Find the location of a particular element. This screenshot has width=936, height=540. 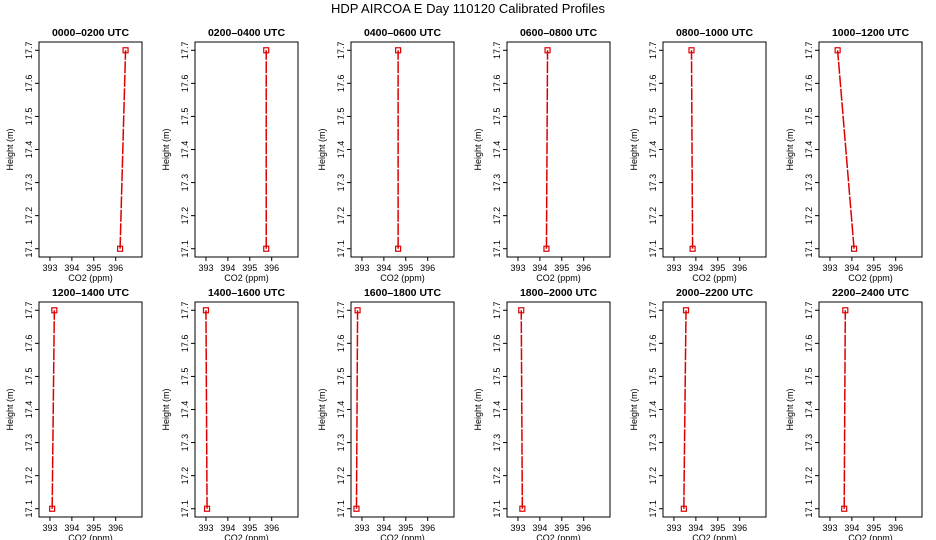

panel-title: 1800–2000 UTC is located at coordinates (558, 293).